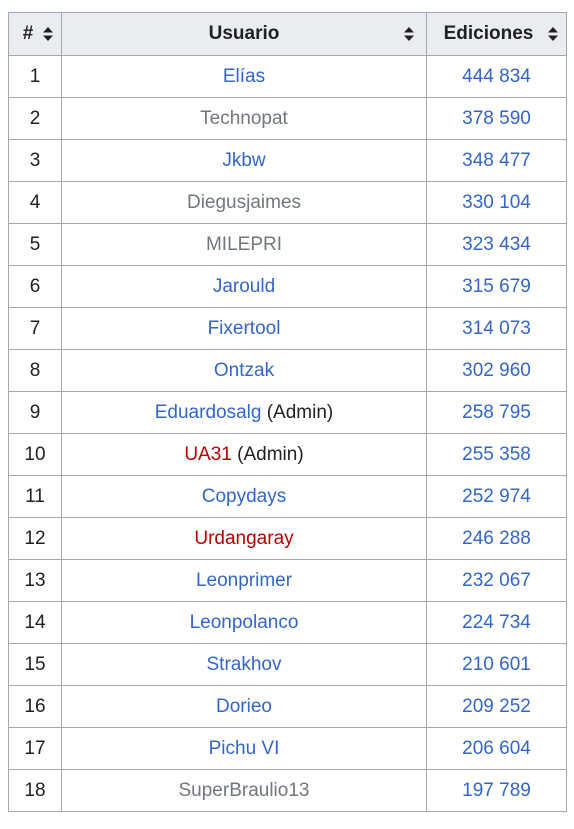 This screenshot has height=829, width=574. I want to click on edits-cell: 224 734, so click(496, 622).